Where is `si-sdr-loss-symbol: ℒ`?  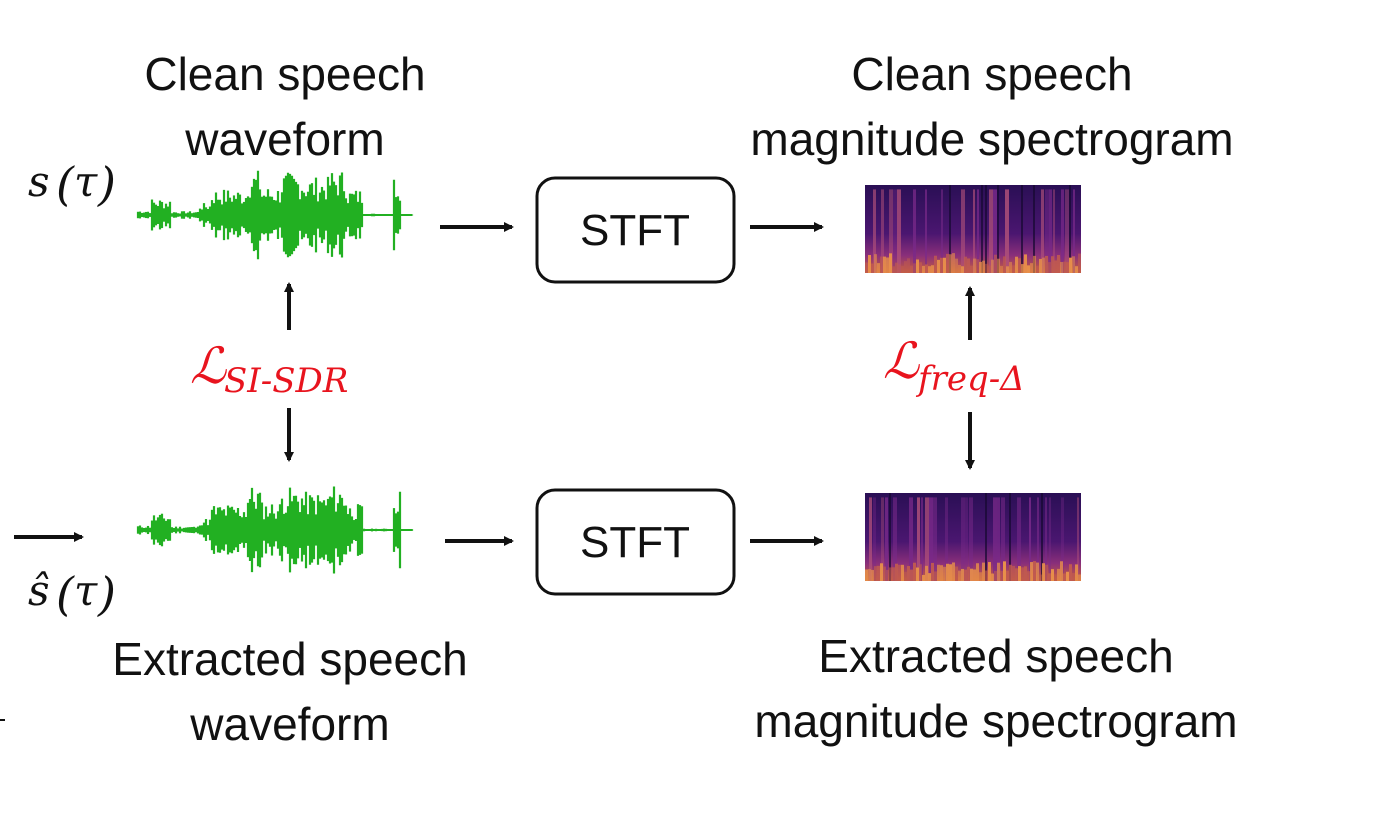 si-sdr-loss-symbol: ℒ is located at coordinates (208, 366).